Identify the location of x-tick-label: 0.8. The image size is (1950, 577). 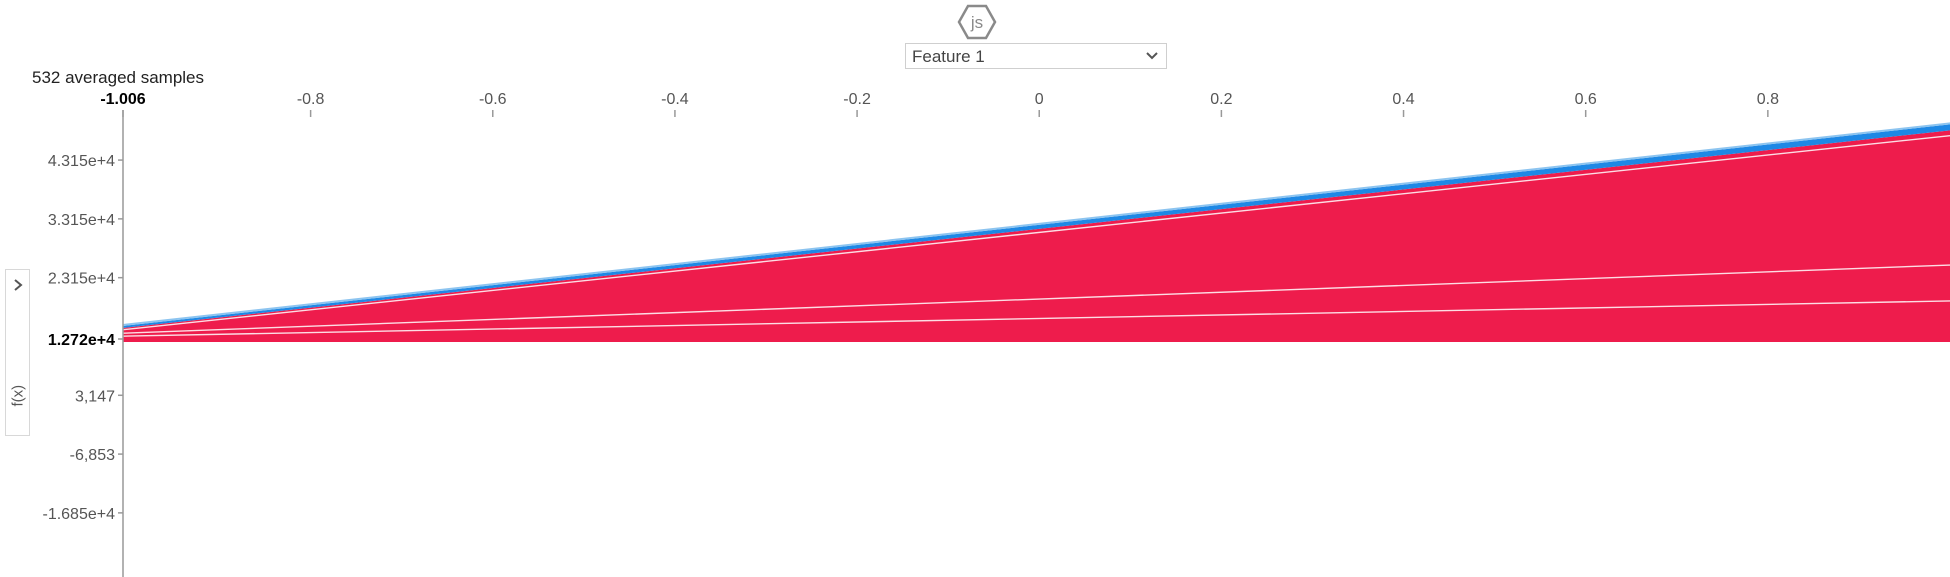
(1768, 99).